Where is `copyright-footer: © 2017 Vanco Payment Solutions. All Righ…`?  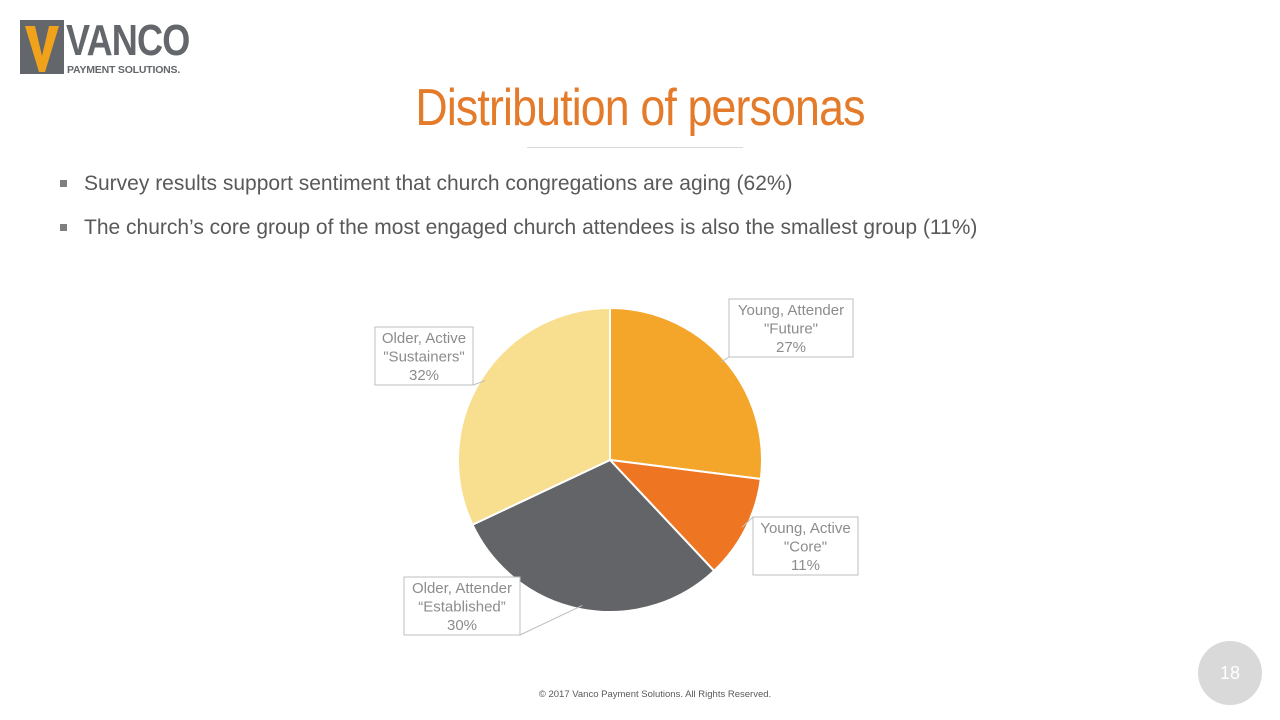 copyright-footer: © 2017 Vanco Payment Solutions. All Righ… is located at coordinates (655, 694).